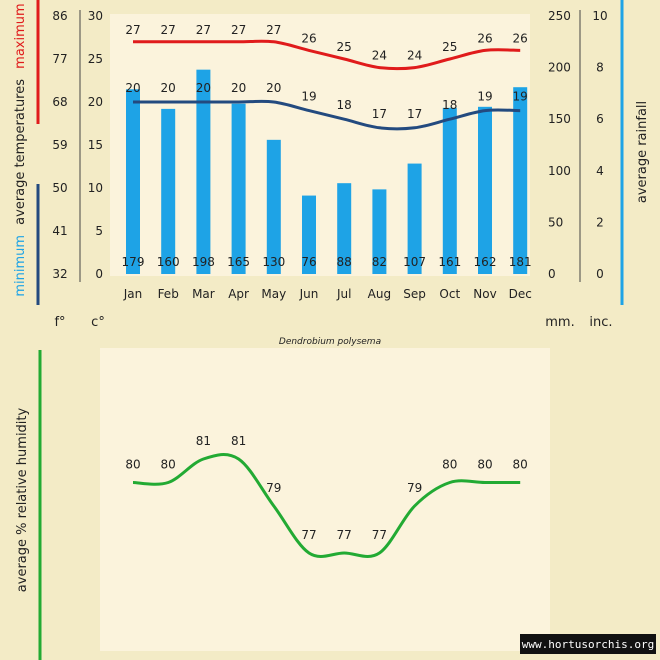 The width and height of the screenshot is (660, 660). I want to click on celsius-tick-10: 10, so click(95, 188).